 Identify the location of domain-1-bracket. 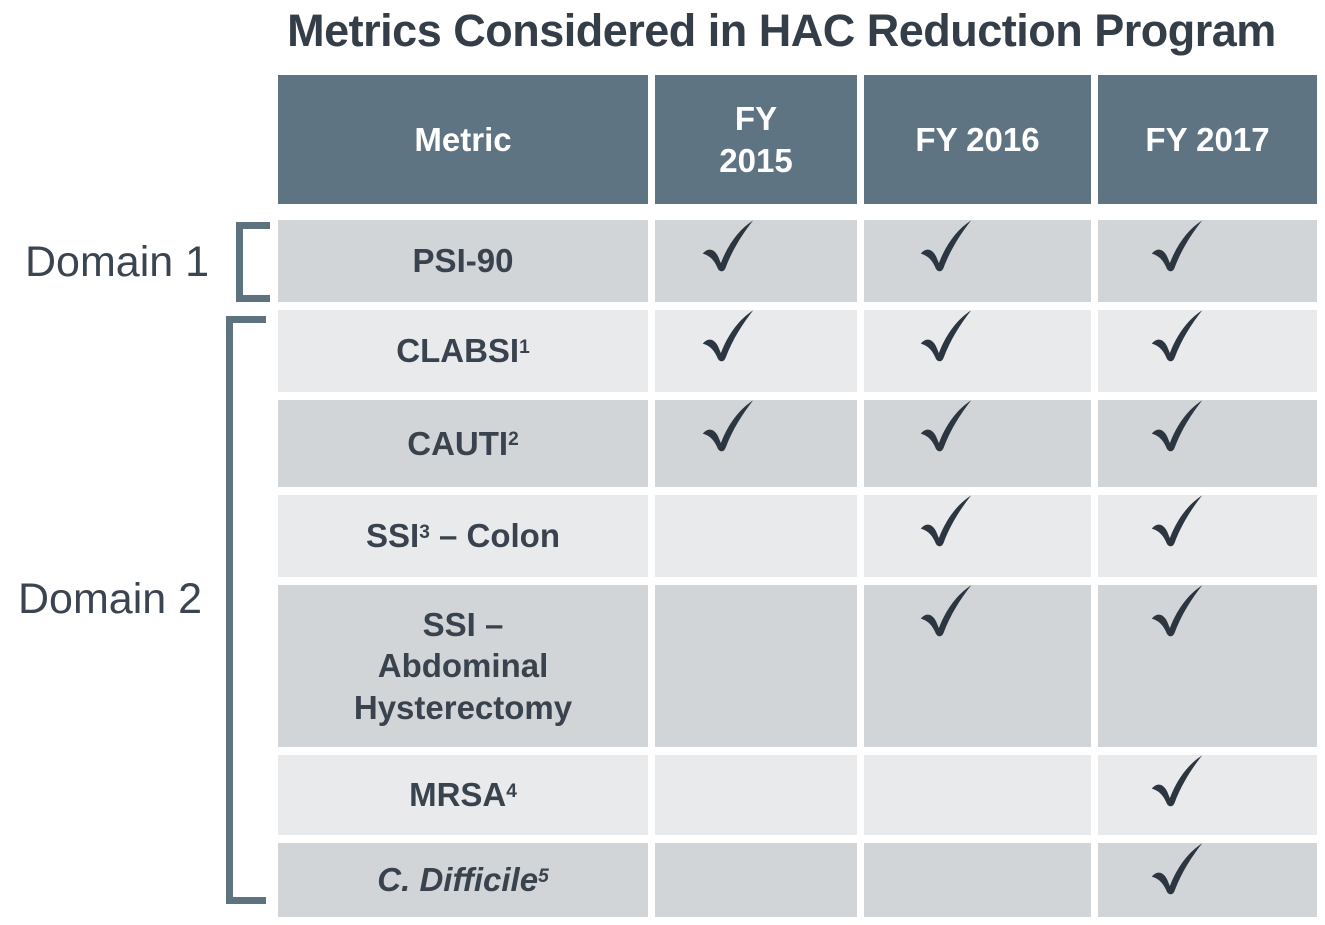
(253, 262).